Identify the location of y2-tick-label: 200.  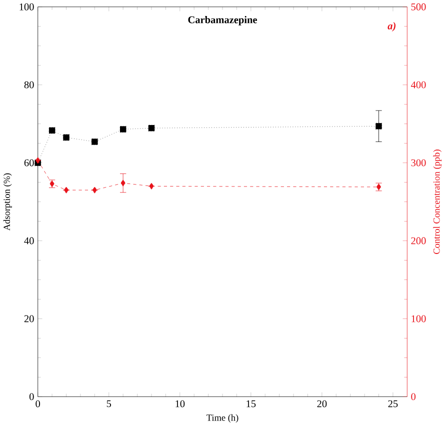
(418, 240).